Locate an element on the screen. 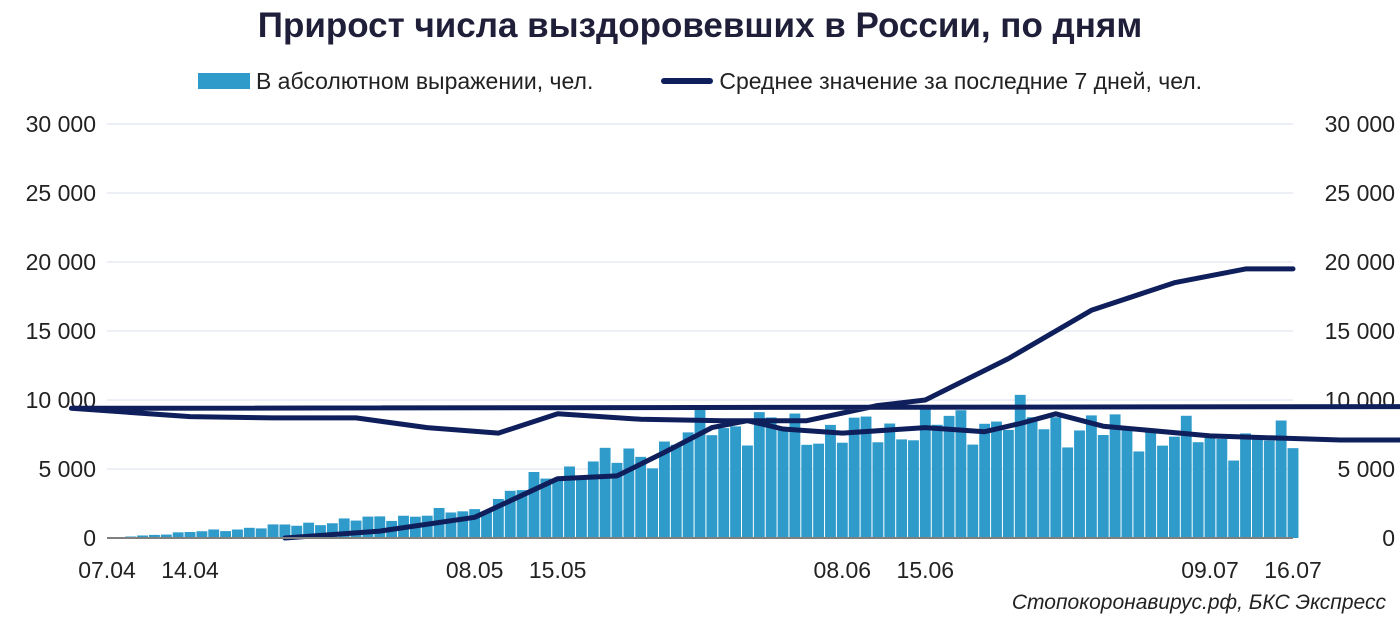  y-tick-label-right: 30 000 is located at coordinates (1360, 124).